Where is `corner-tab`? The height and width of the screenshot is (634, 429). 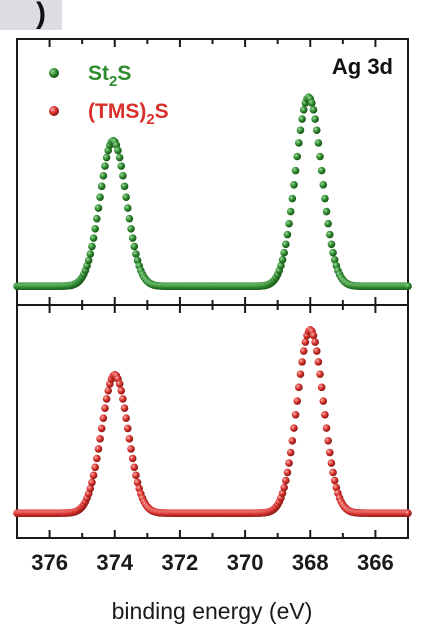 corner-tab is located at coordinates (31, 15).